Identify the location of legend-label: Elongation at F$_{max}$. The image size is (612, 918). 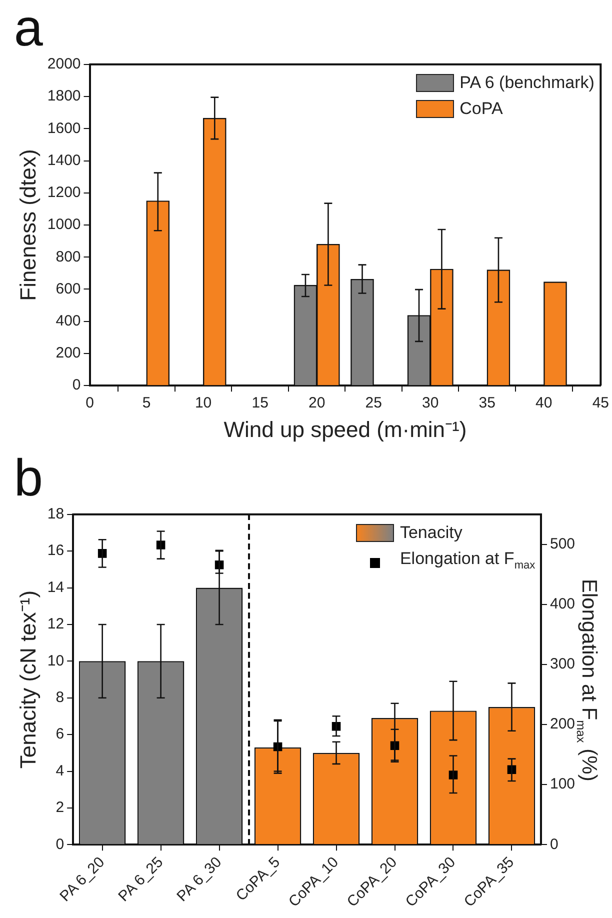
(468, 561).